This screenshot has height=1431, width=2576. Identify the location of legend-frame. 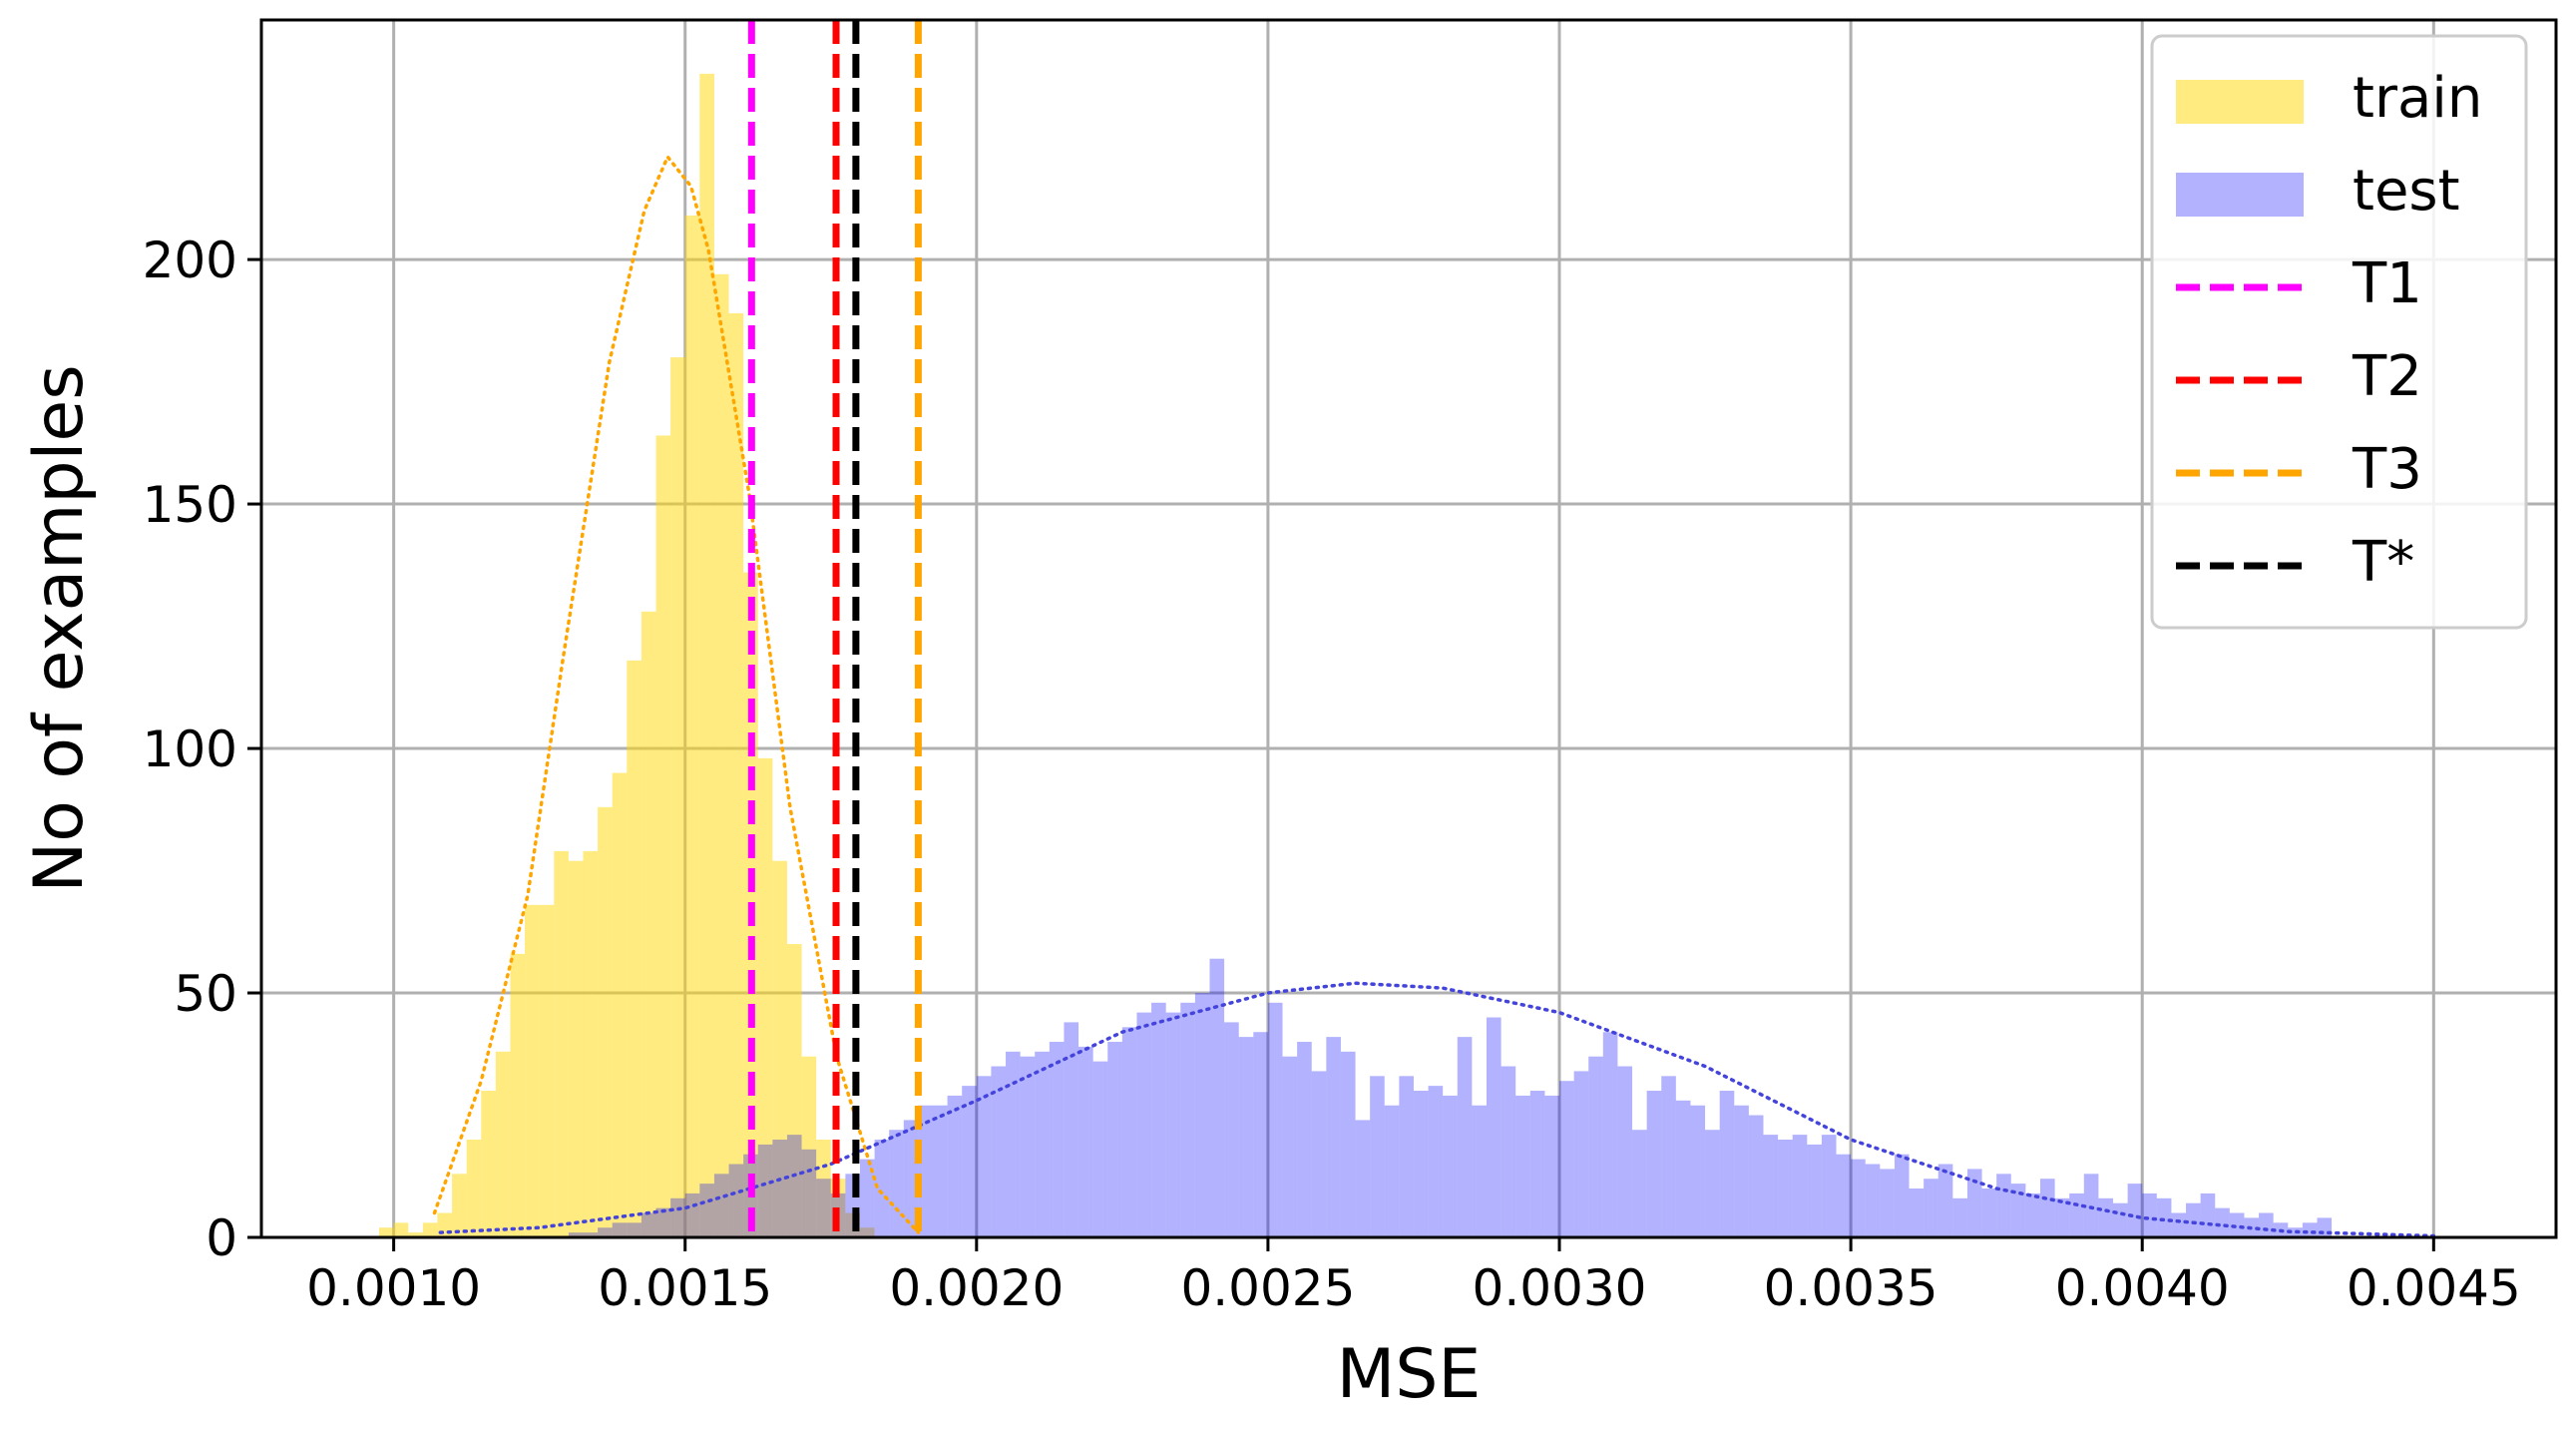
(2339, 332).